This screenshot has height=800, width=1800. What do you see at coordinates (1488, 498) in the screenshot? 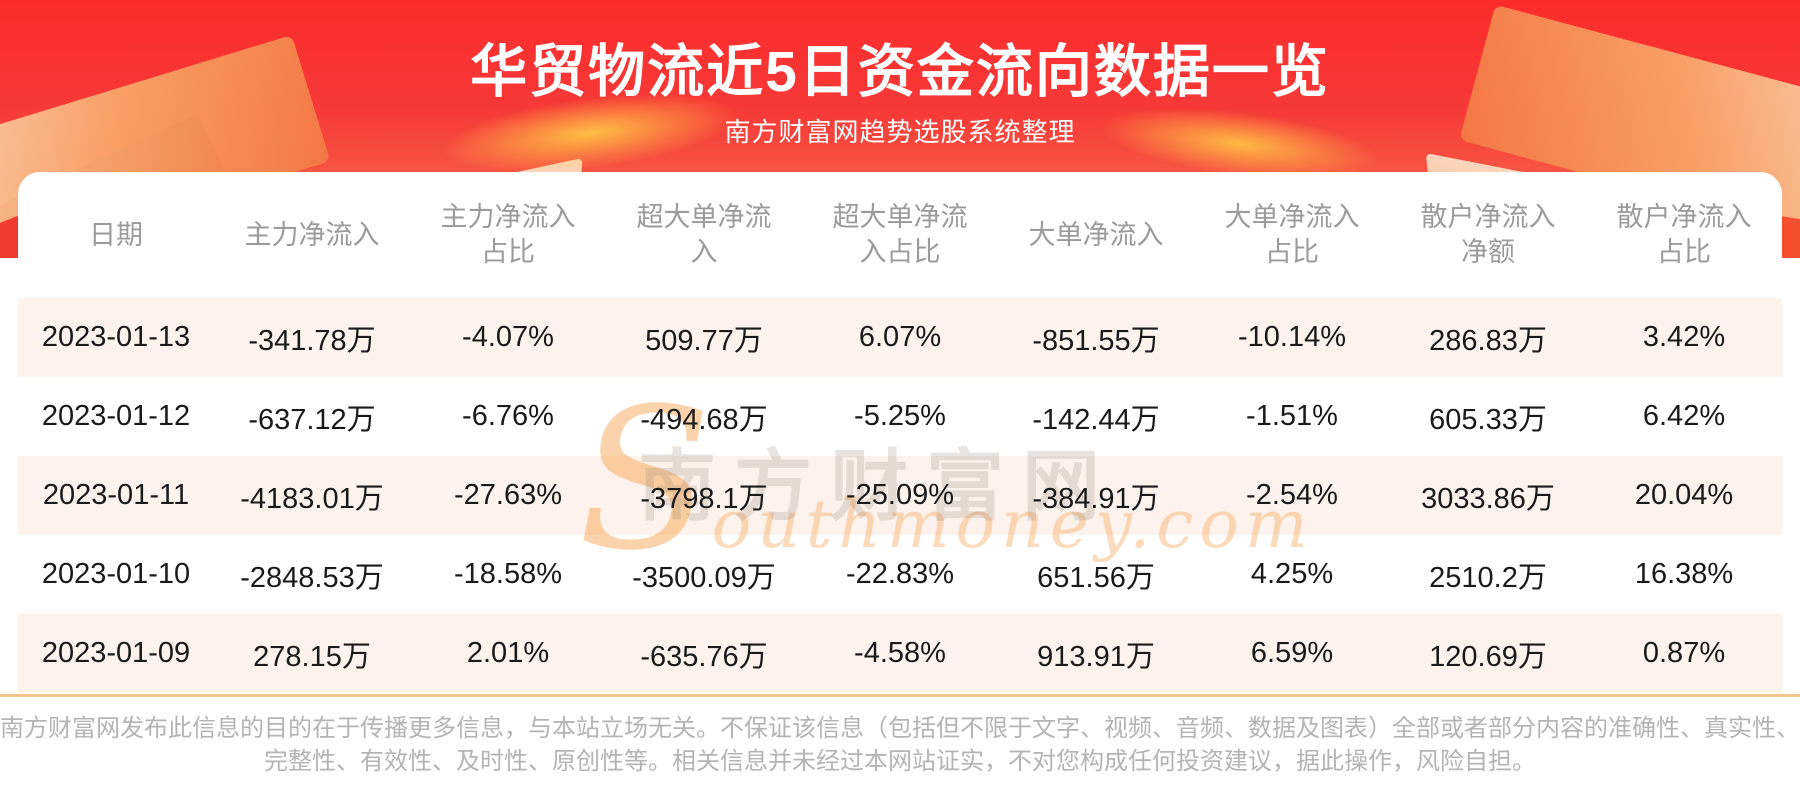
I see `table-cell: 3033.86万` at bounding box center [1488, 498].